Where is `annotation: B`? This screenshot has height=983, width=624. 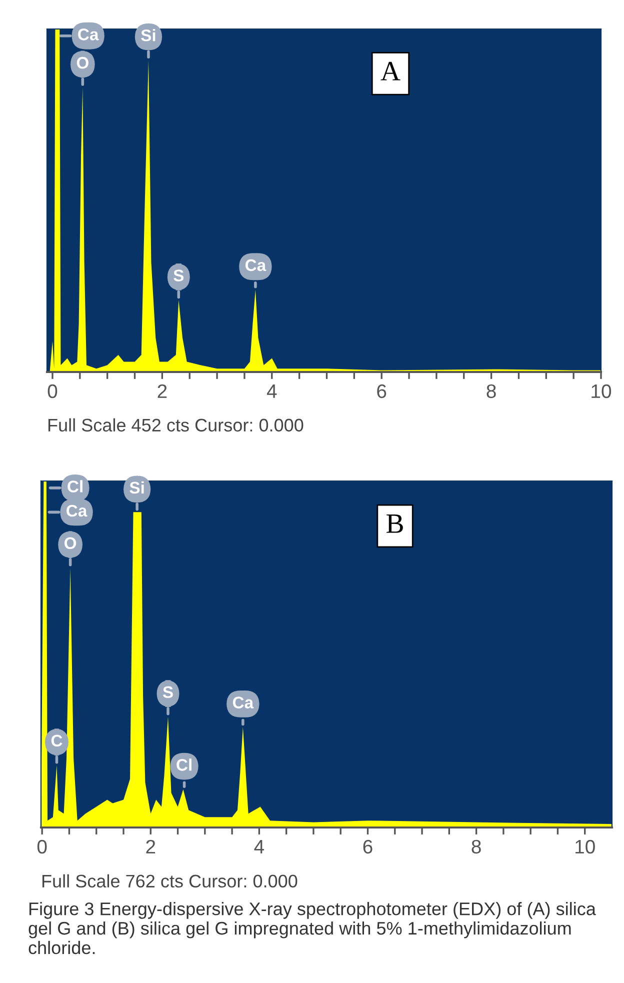 annotation: B is located at coordinates (394, 523).